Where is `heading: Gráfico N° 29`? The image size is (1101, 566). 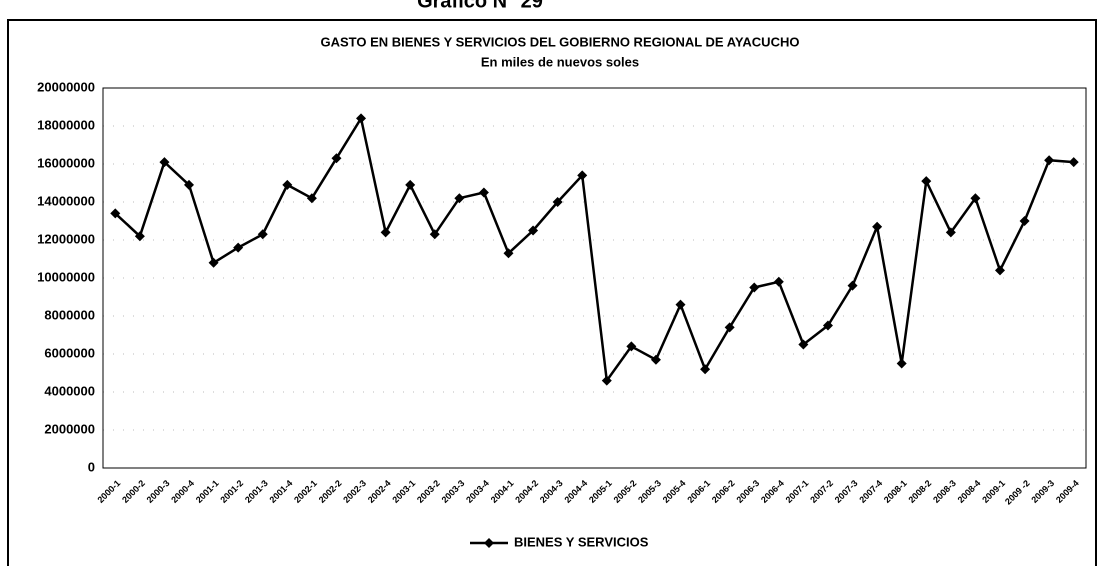 heading: Gráfico N° 29 is located at coordinates (480, 6).